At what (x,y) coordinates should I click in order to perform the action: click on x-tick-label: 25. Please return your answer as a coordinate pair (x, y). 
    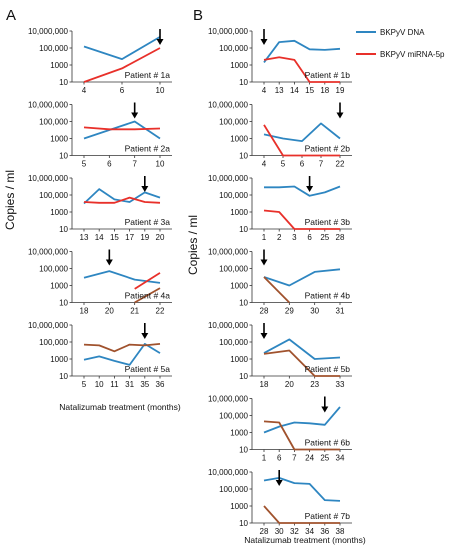
    Looking at the image, I should click on (324, 237).